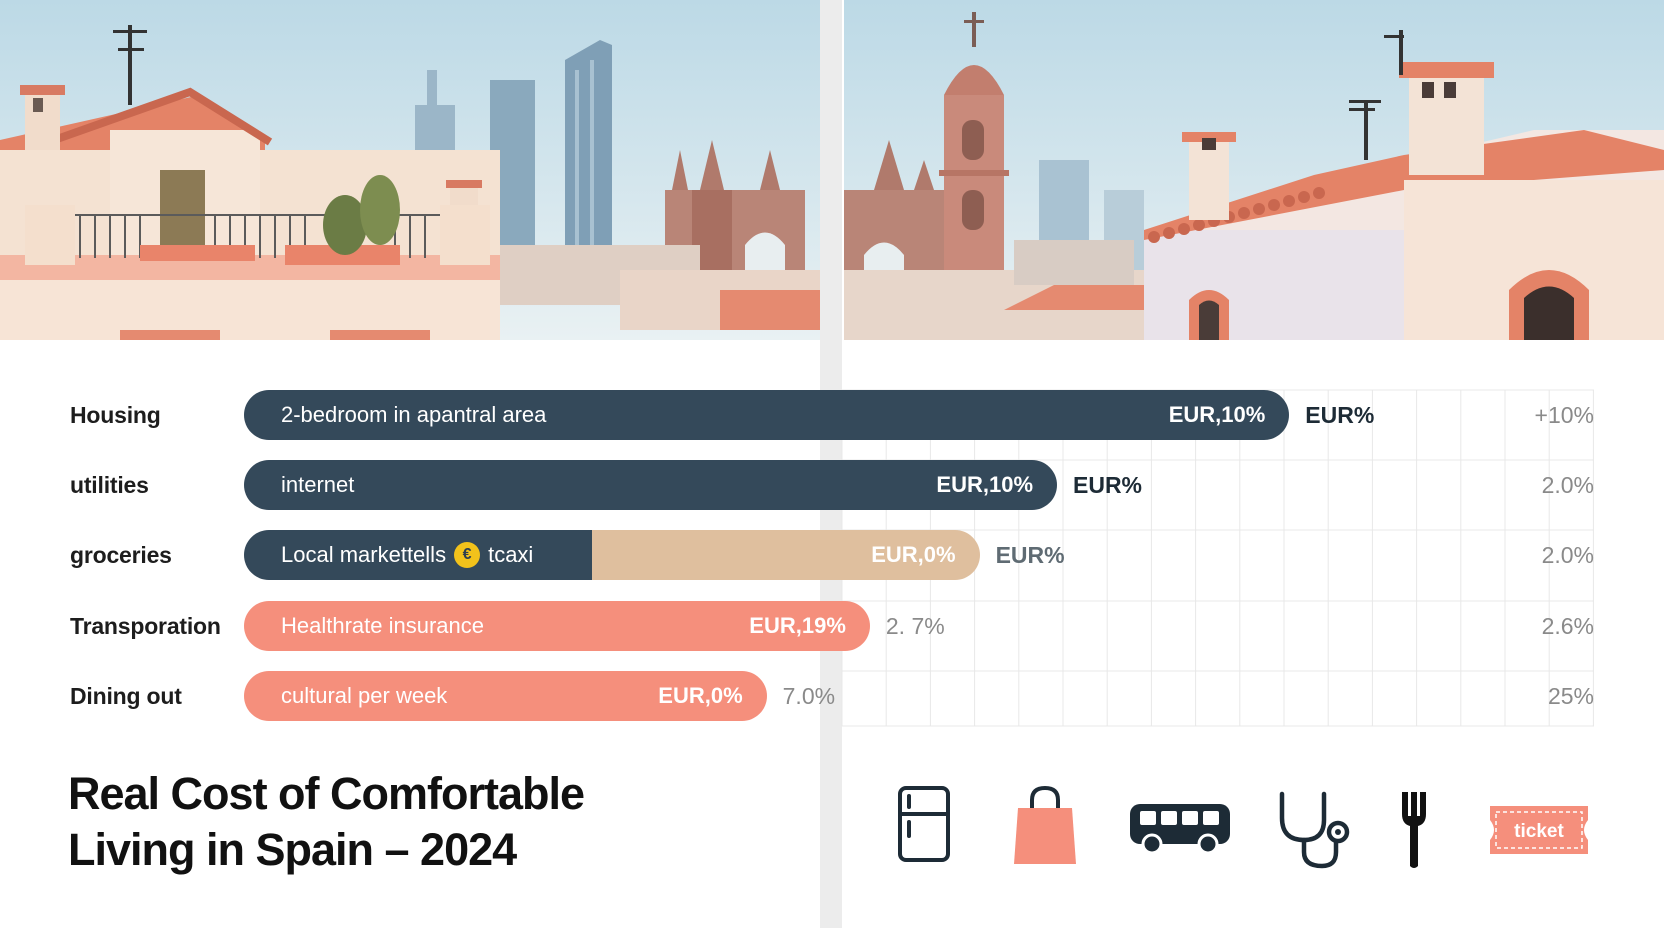 The image size is (1664, 928). What do you see at coordinates (1180, 829) in the screenshot?
I see `bus-icon` at bounding box center [1180, 829].